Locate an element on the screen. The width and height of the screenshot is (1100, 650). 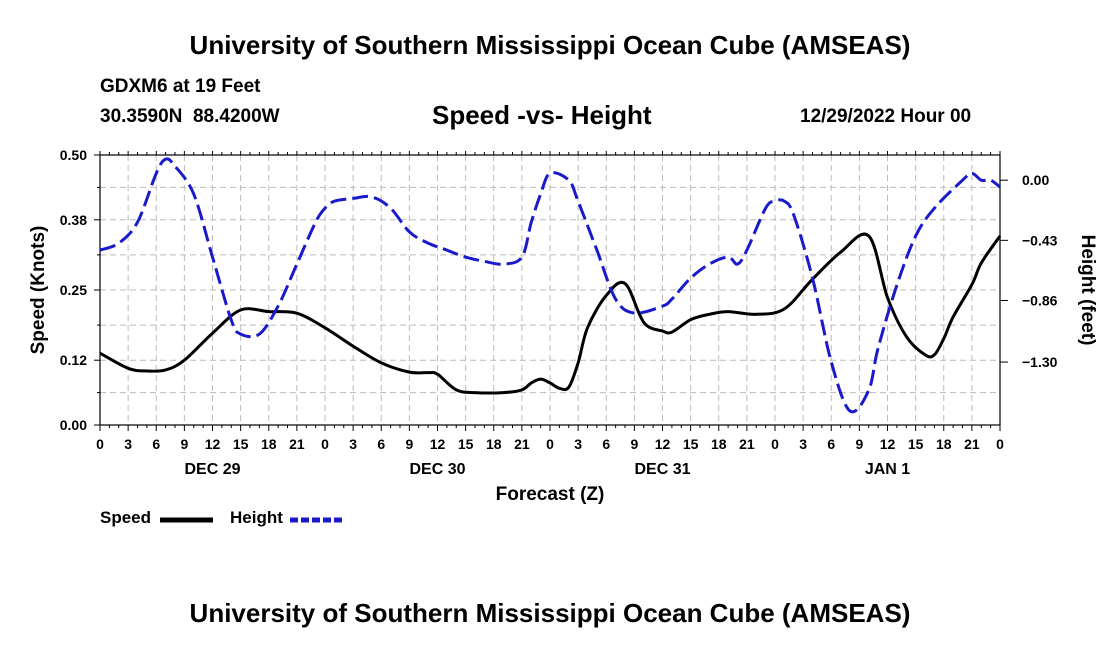
legend-height-label: Height is located at coordinates (256, 517).